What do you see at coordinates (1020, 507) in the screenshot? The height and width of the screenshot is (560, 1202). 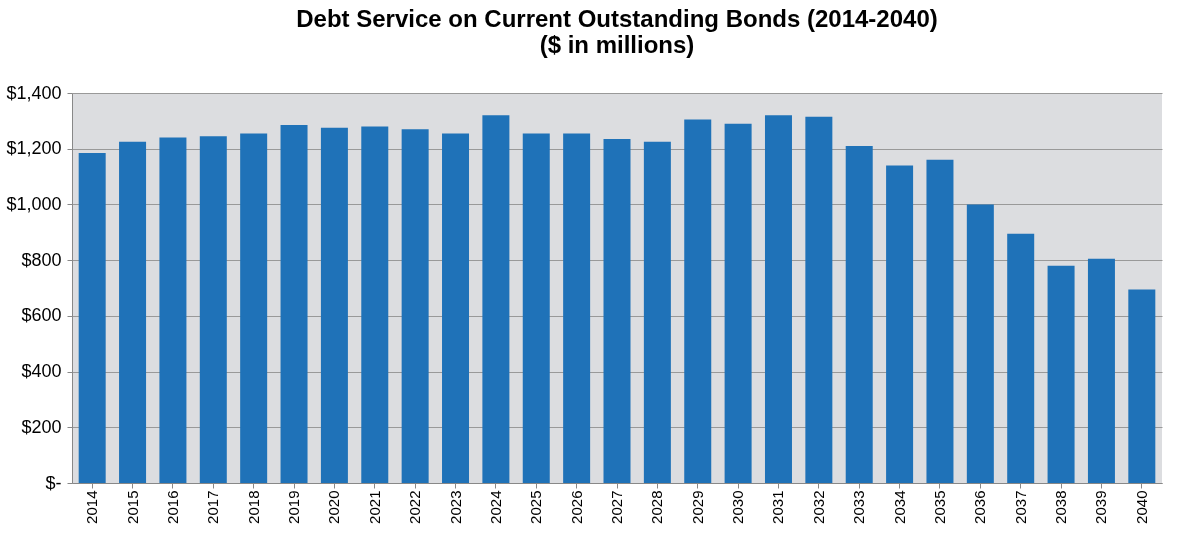 I see `x-tick-label: 2037` at bounding box center [1020, 507].